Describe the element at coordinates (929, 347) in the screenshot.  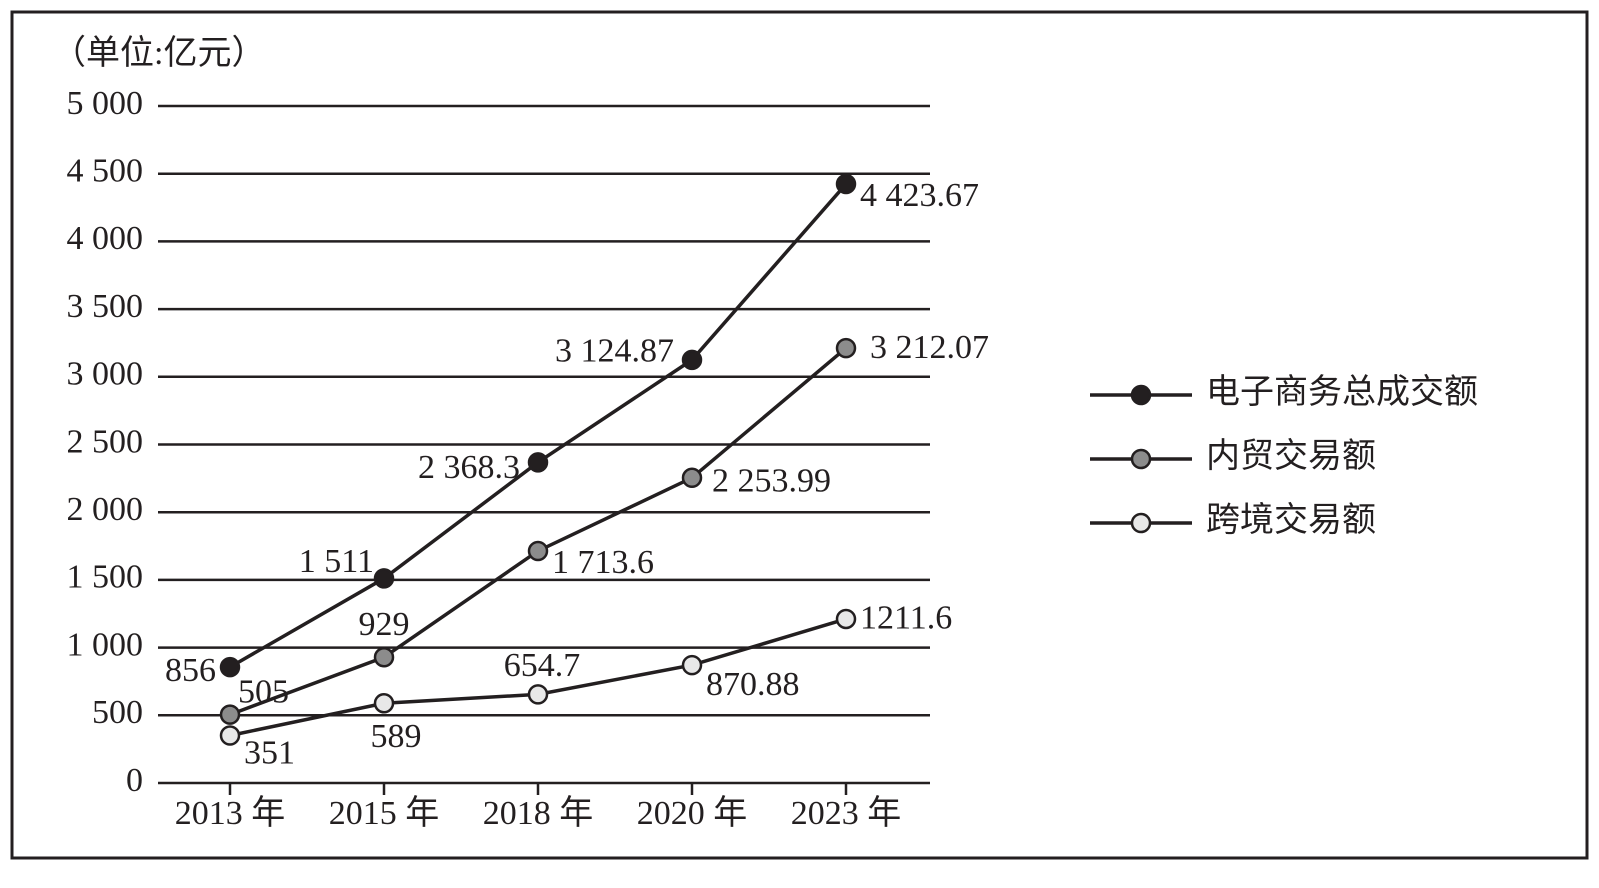
I see `data-label: 3 212.07` at that location.